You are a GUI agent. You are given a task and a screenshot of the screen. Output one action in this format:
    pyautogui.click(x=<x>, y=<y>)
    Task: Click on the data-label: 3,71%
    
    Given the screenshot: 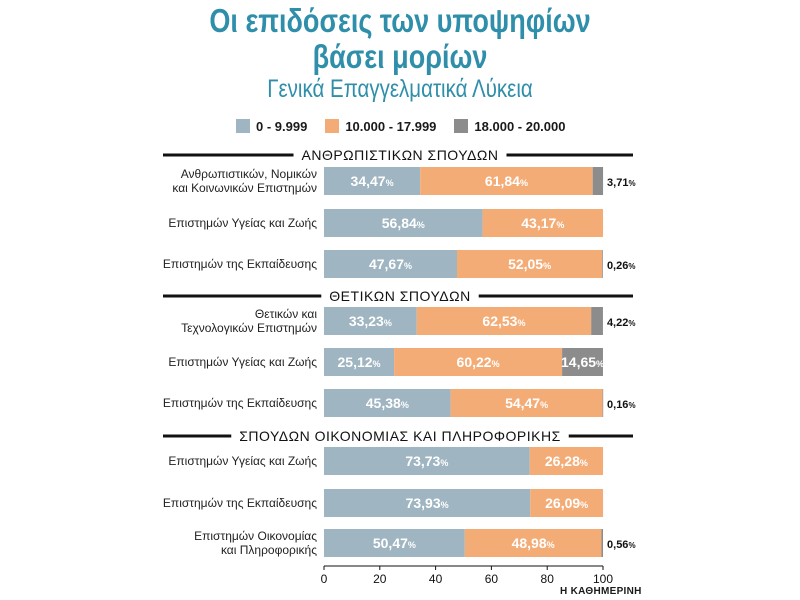 What is the action you would take?
    pyautogui.click(x=621, y=183)
    